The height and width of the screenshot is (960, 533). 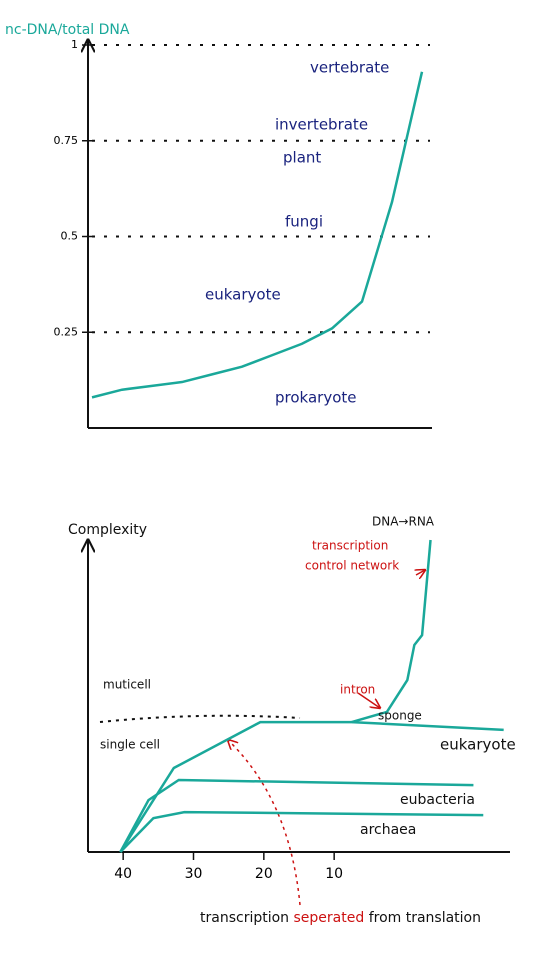 I want to click on region-label: plant, so click(x=302, y=158).